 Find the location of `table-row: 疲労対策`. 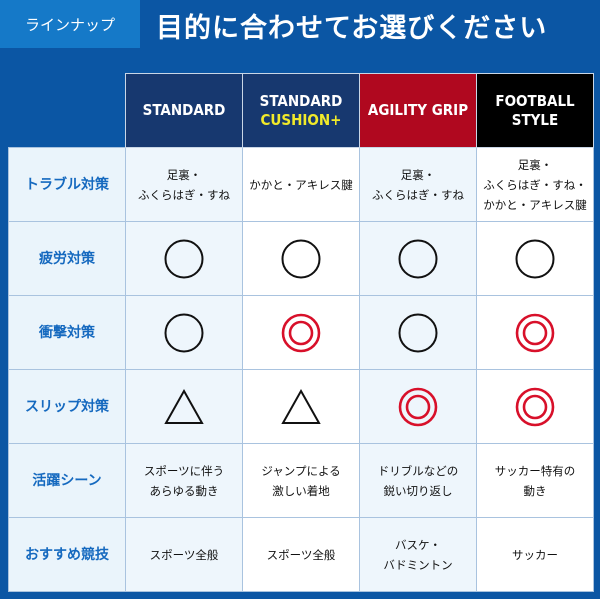

table-row: 疲労対策 is located at coordinates (301, 258).